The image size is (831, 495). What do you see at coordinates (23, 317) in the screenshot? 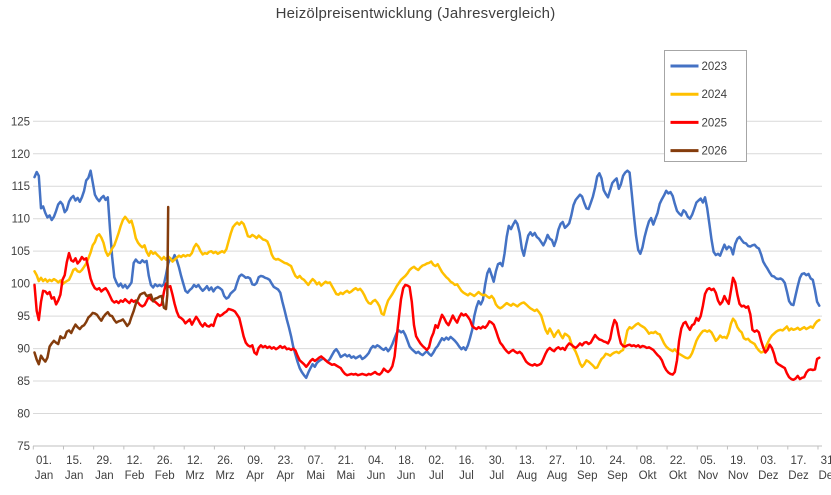
I see `y-tick-label: 95` at bounding box center [23, 317].